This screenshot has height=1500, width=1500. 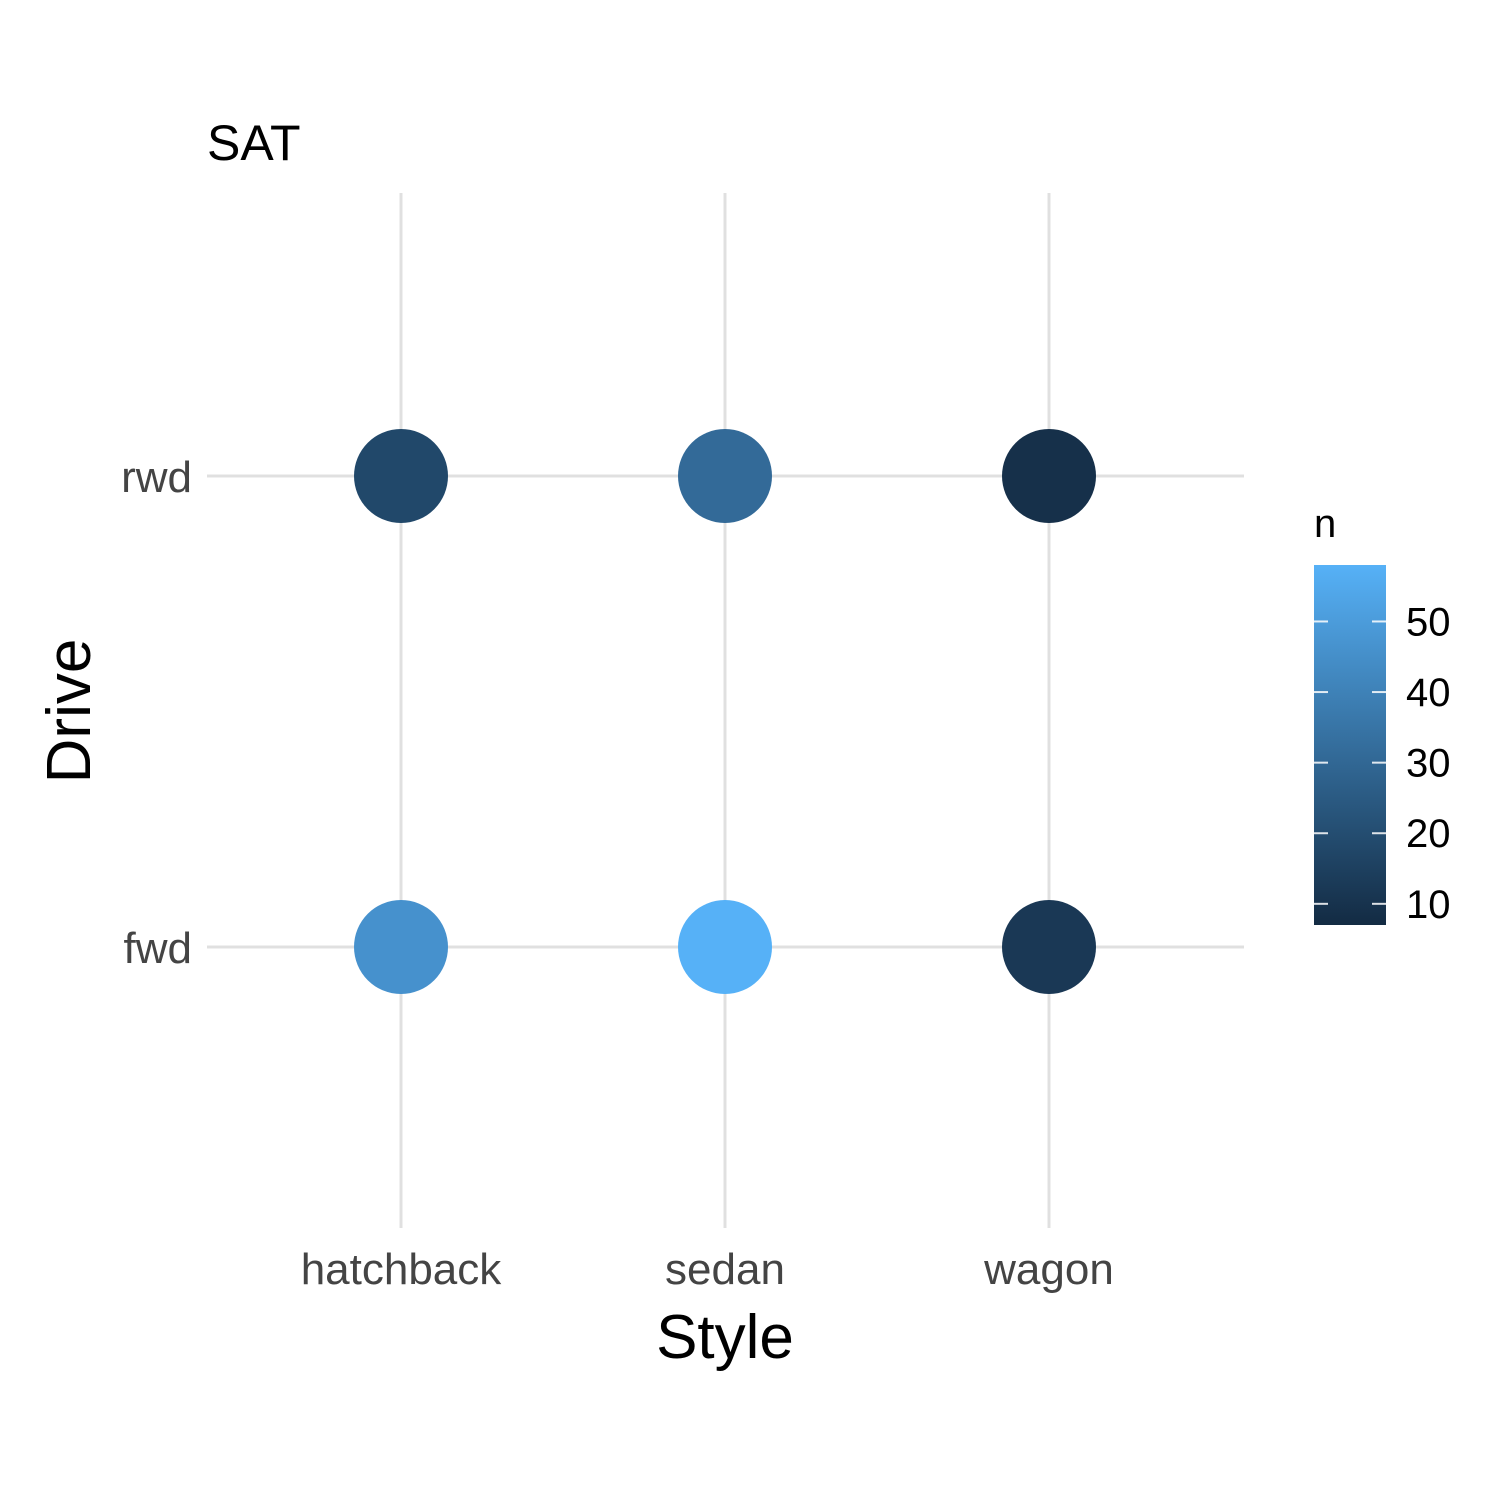 What do you see at coordinates (725, 1337) in the screenshot?
I see `x-axis-title: Style` at bounding box center [725, 1337].